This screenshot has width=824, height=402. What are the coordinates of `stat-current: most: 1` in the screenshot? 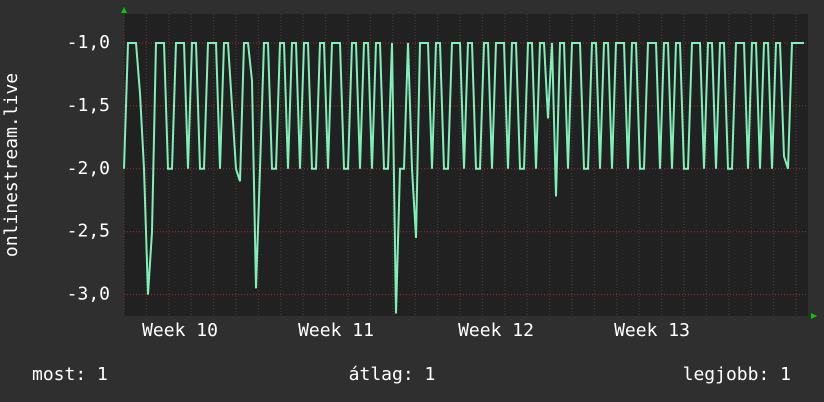 It's located at (70, 374).